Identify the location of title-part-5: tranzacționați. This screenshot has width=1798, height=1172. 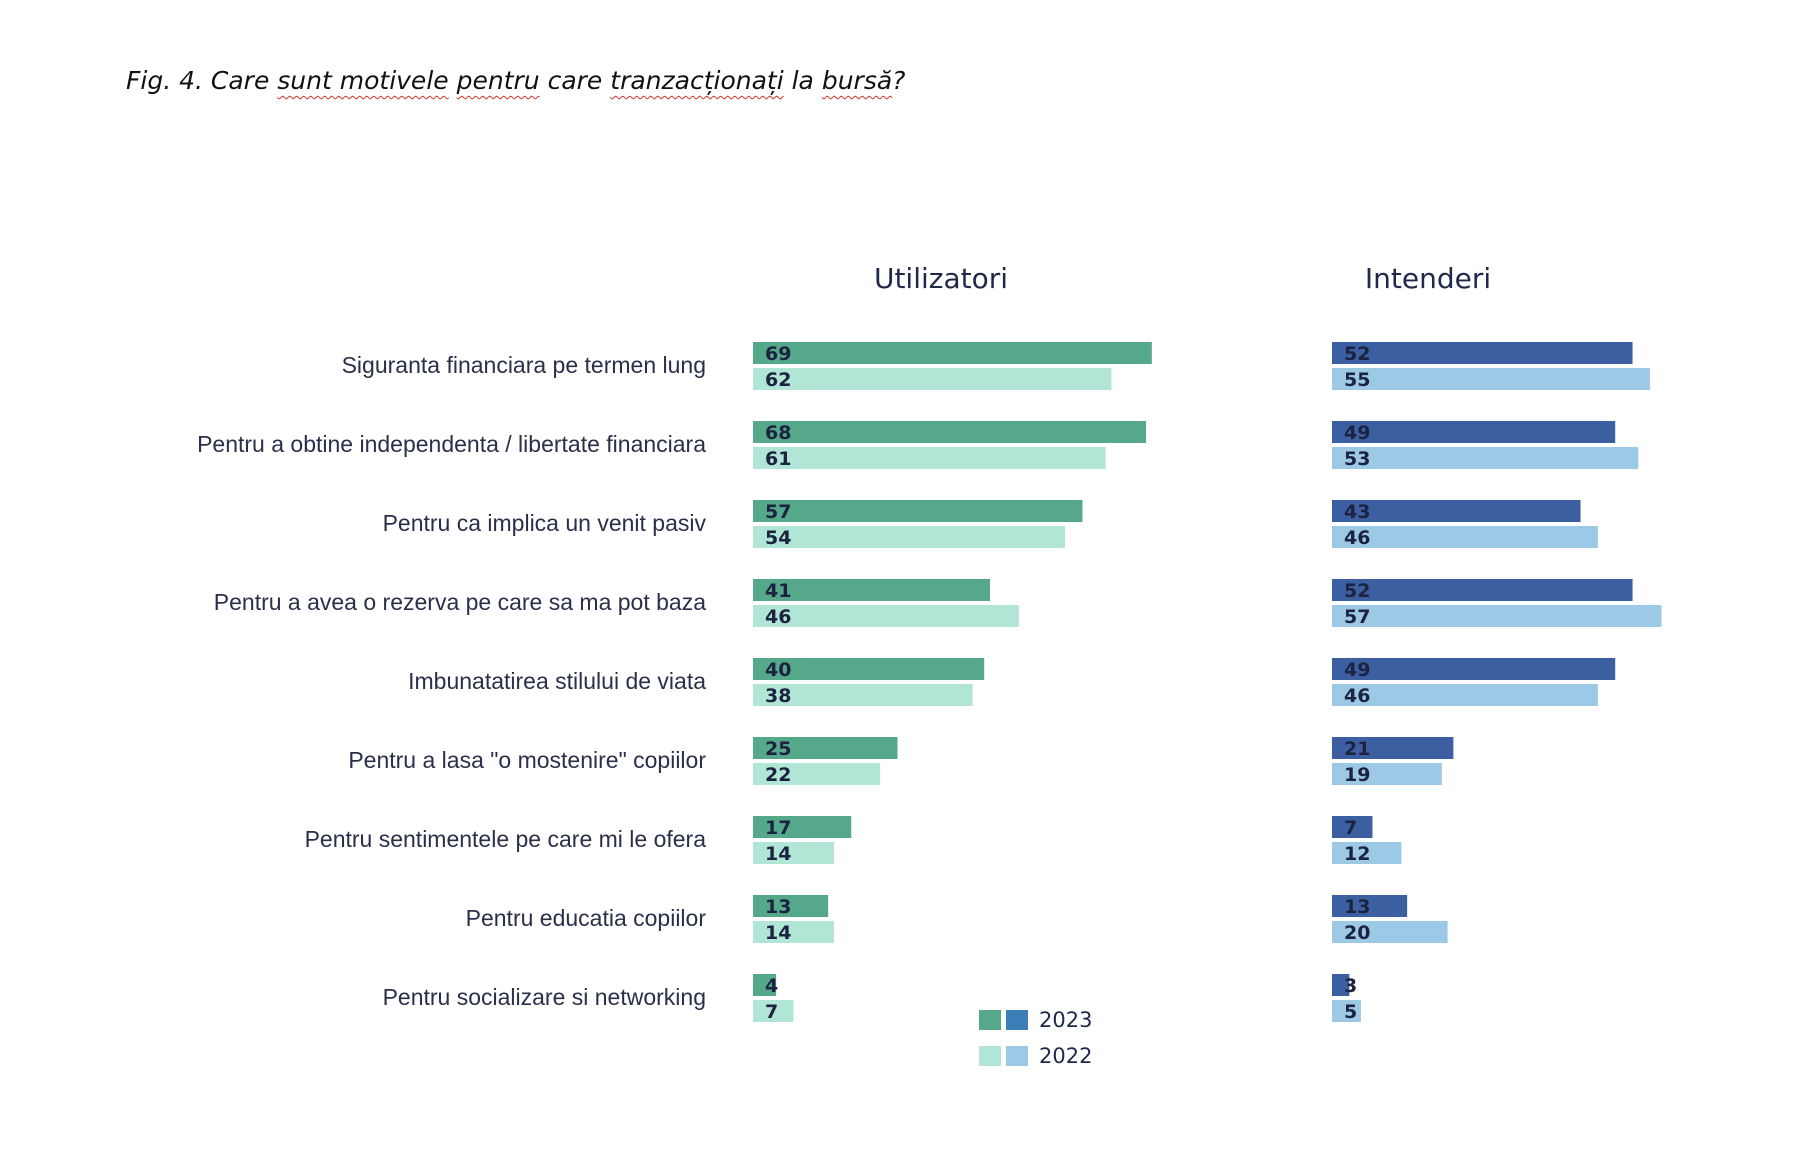
(697, 80).